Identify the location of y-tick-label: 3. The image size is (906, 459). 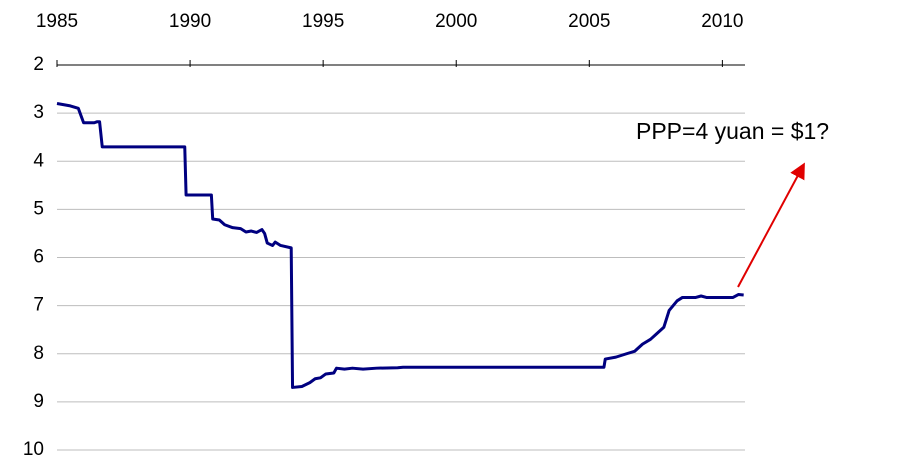
(38, 112).